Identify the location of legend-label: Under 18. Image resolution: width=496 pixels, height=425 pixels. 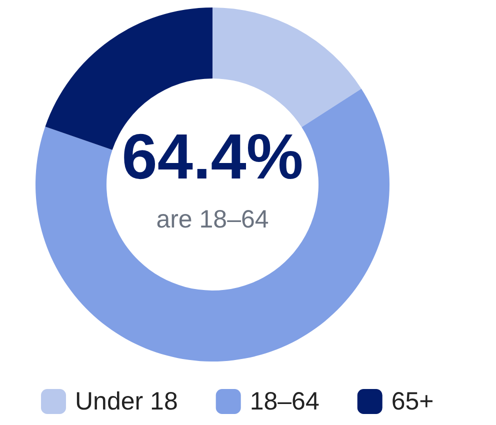
(126, 402).